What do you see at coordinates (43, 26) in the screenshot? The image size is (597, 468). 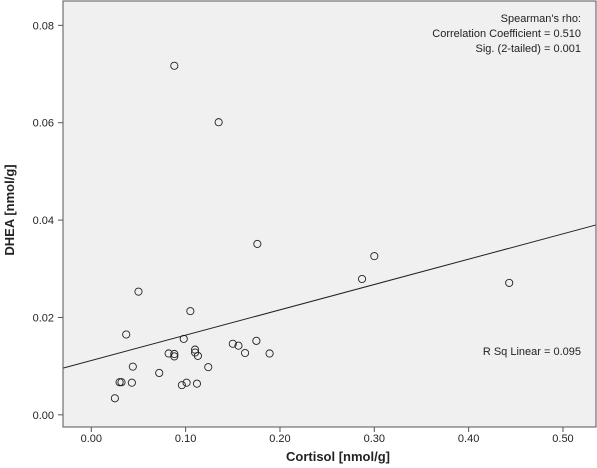 I see `y-tick-label: 0.08` at bounding box center [43, 26].